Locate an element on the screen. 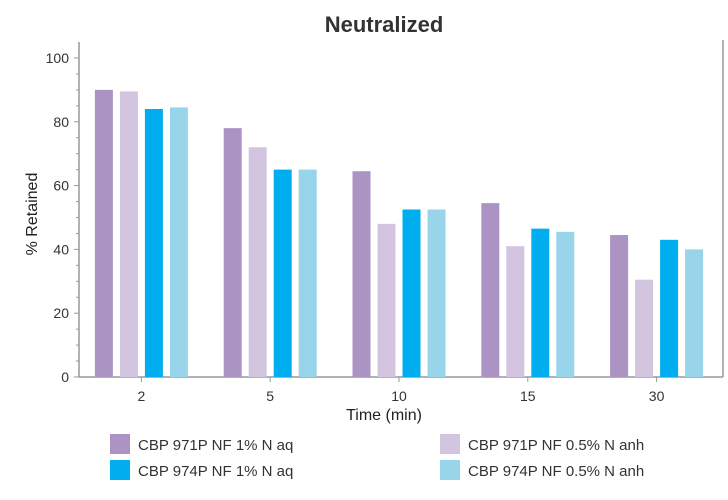  x-axis-label: Time (min) is located at coordinates (384, 415).